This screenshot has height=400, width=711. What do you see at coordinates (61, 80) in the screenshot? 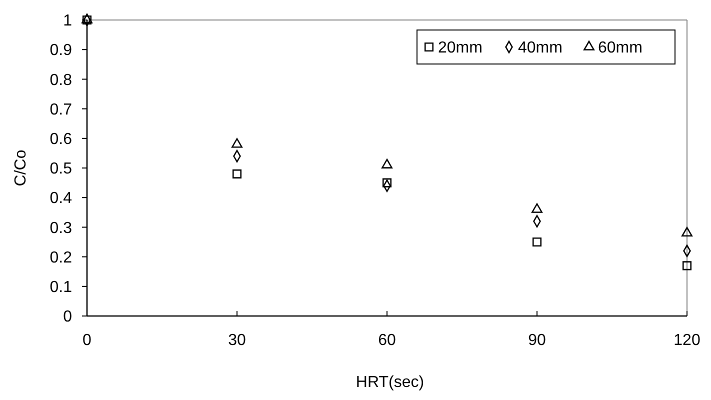
I see `y-tick-label: 0.8` at bounding box center [61, 80].